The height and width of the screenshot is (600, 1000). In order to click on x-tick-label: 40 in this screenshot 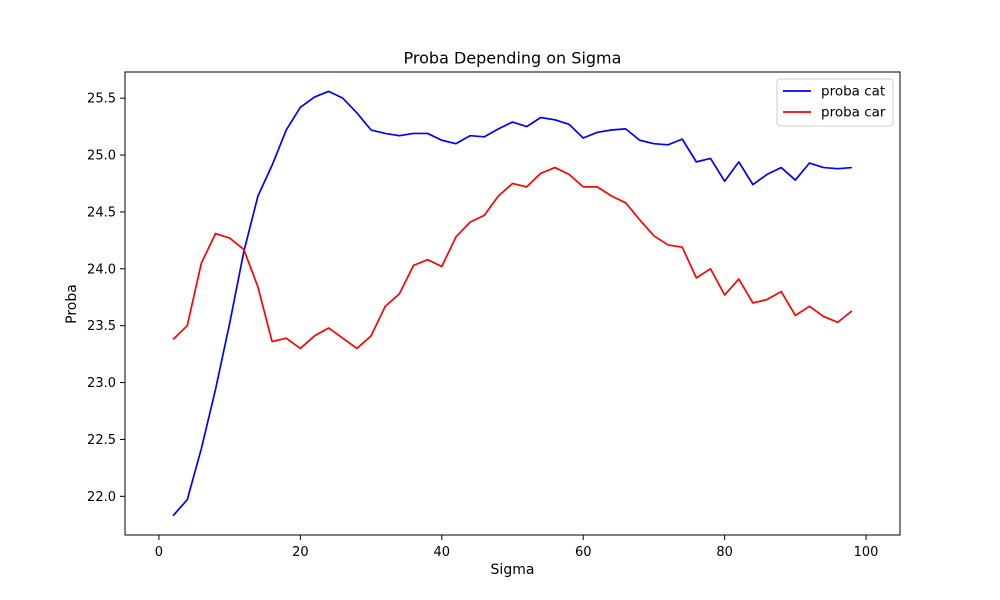, I will do `click(442, 552)`.